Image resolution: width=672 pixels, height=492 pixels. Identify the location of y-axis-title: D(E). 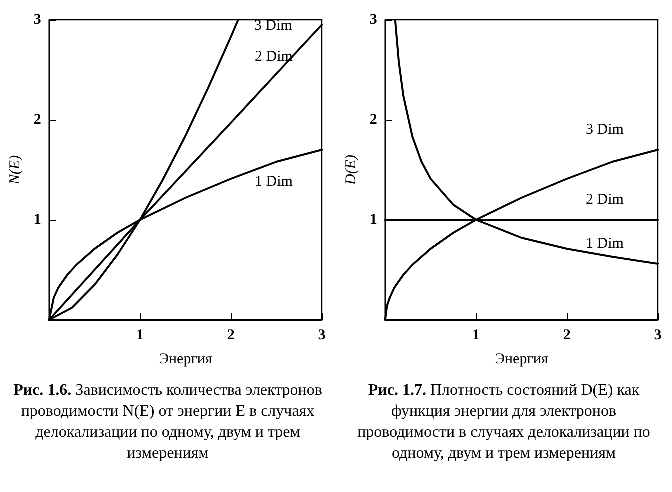
(352, 170).